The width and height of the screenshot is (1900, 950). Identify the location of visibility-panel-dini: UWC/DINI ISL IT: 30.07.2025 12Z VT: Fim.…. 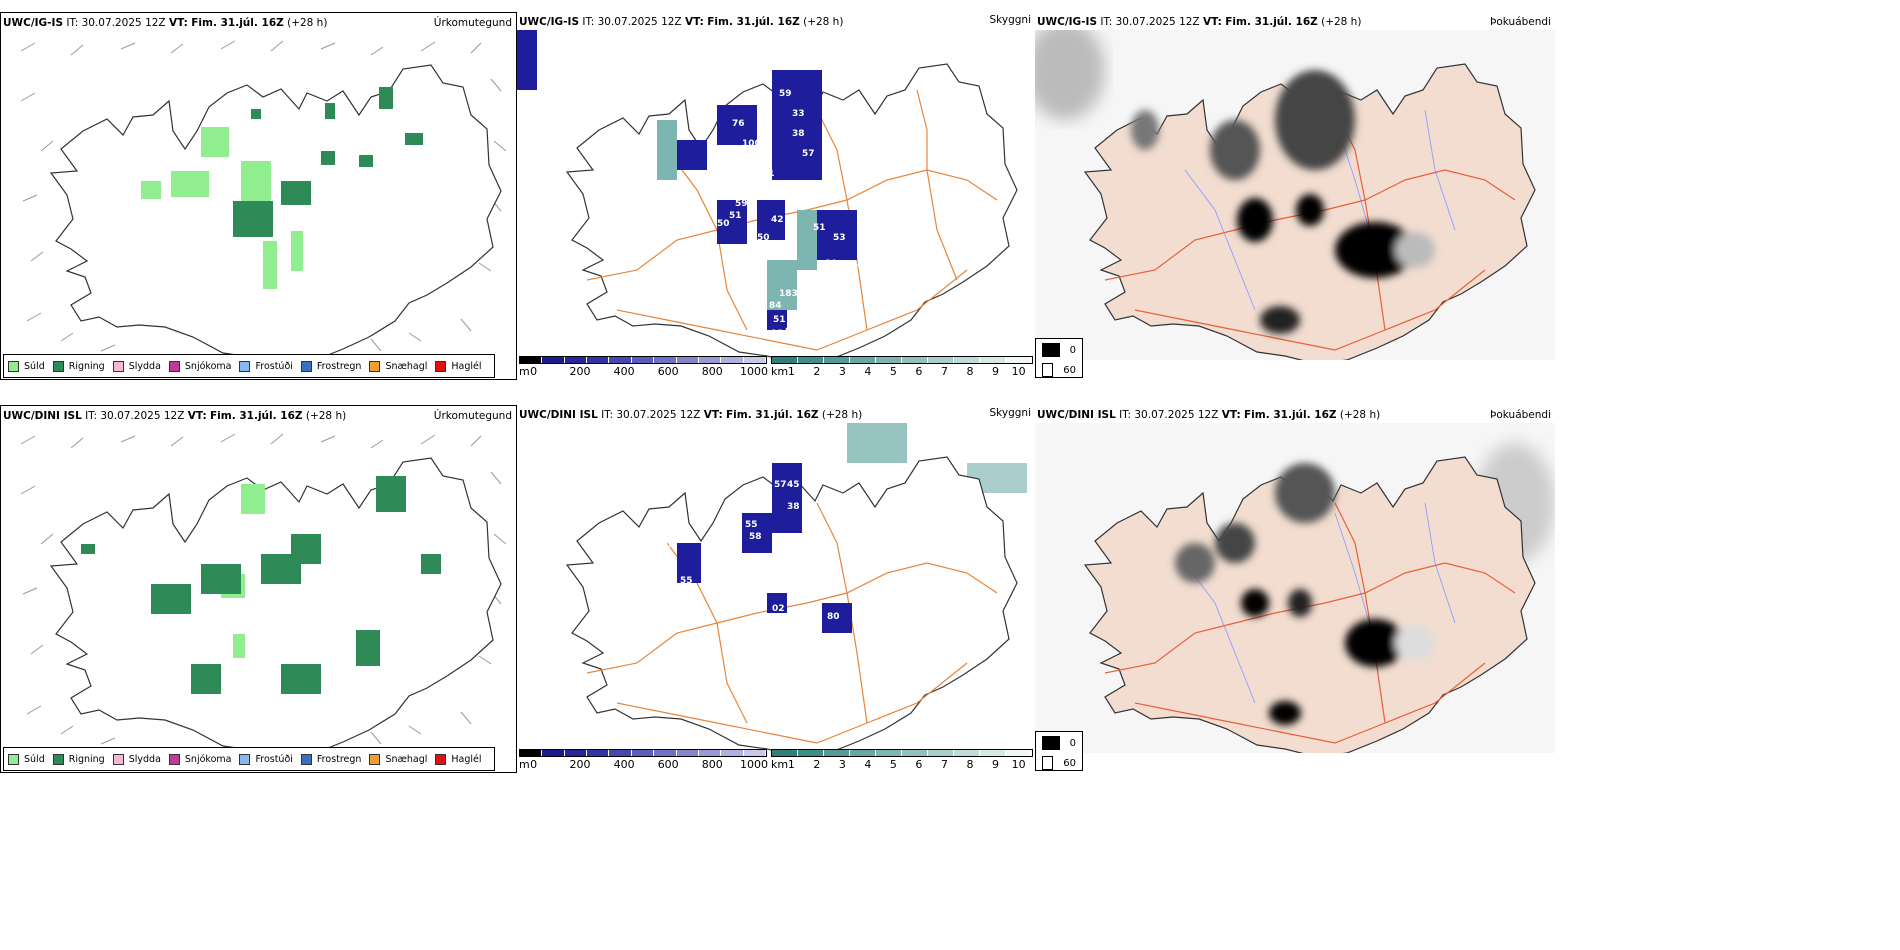
(776, 589).